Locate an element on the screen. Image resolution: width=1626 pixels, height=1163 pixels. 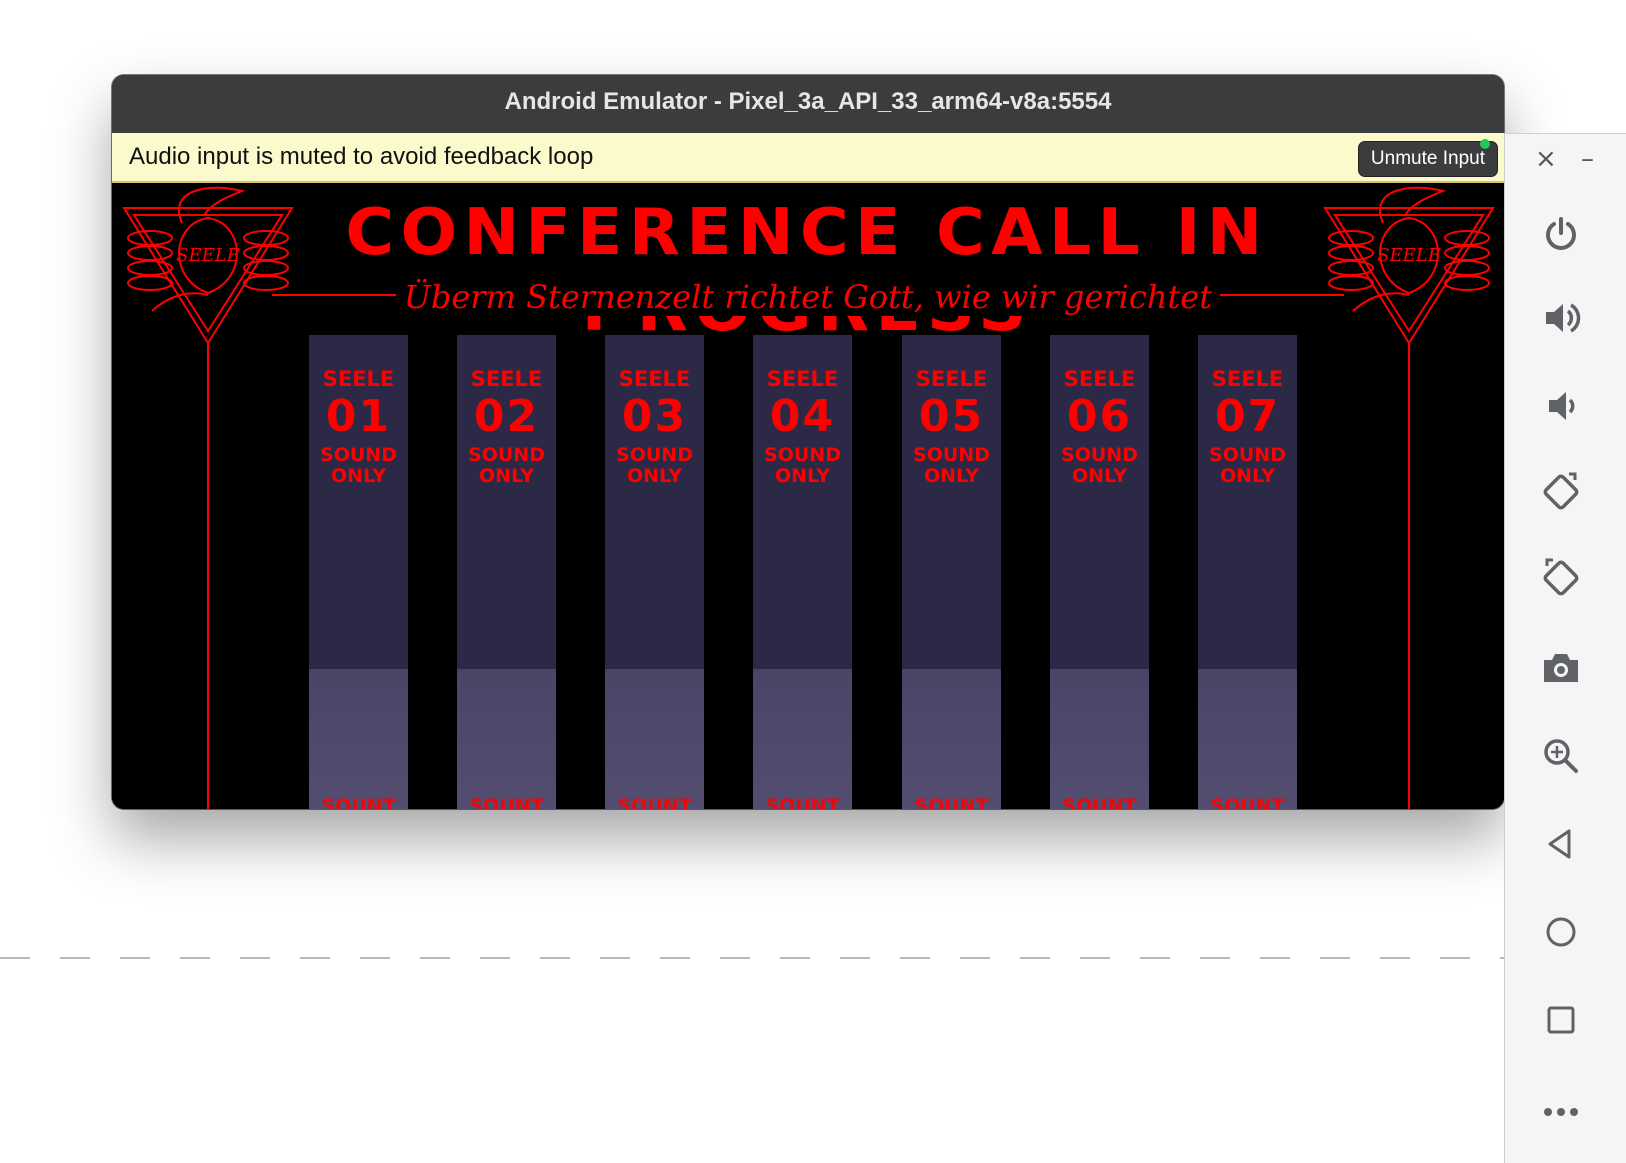
close-button: × is located at coordinates (1546, 159).